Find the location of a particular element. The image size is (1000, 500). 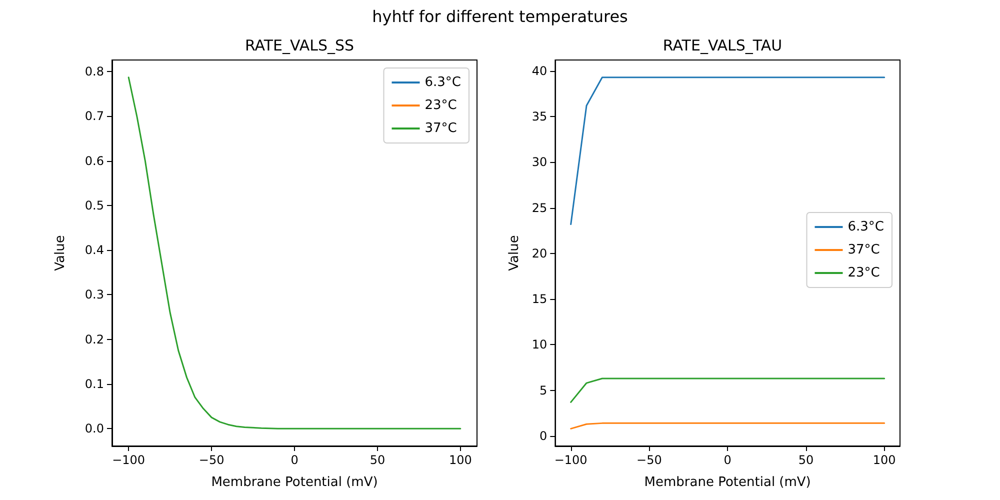

y-tick-label: 40 is located at coordinates (540, 71).